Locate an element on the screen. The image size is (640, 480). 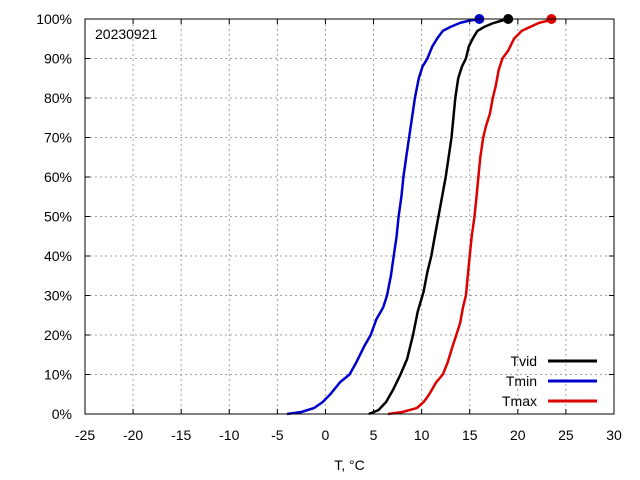
y-tick-label: 10% is located at coordinates (58, 375).